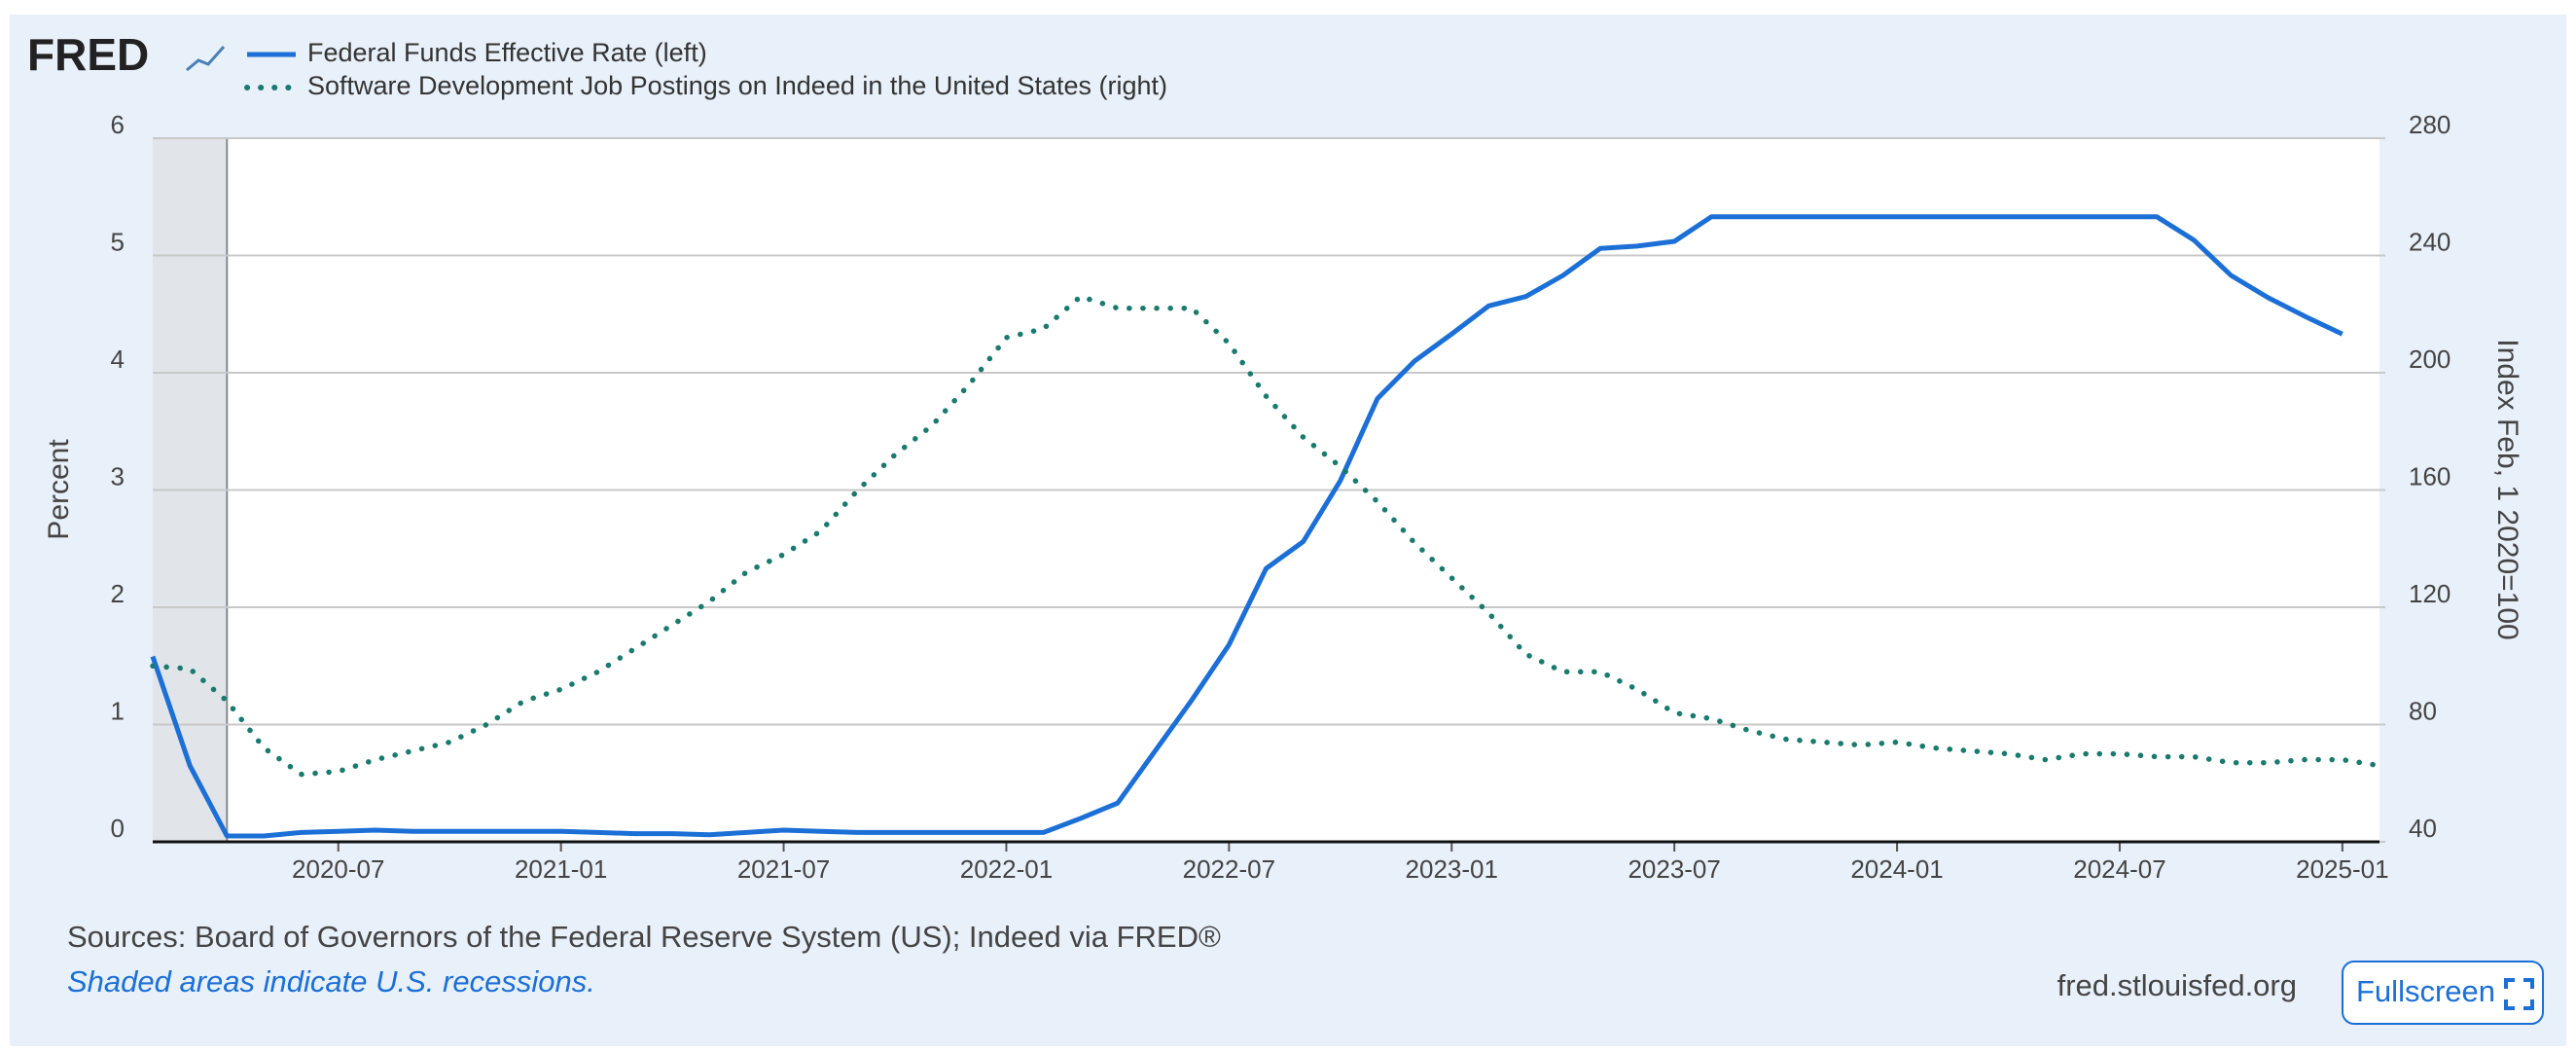 The image size is (2576, 1053). What do you see at coordinates (206, 59) in the screenshot?
I see `logo-icon` at bounding box center [206, 59].